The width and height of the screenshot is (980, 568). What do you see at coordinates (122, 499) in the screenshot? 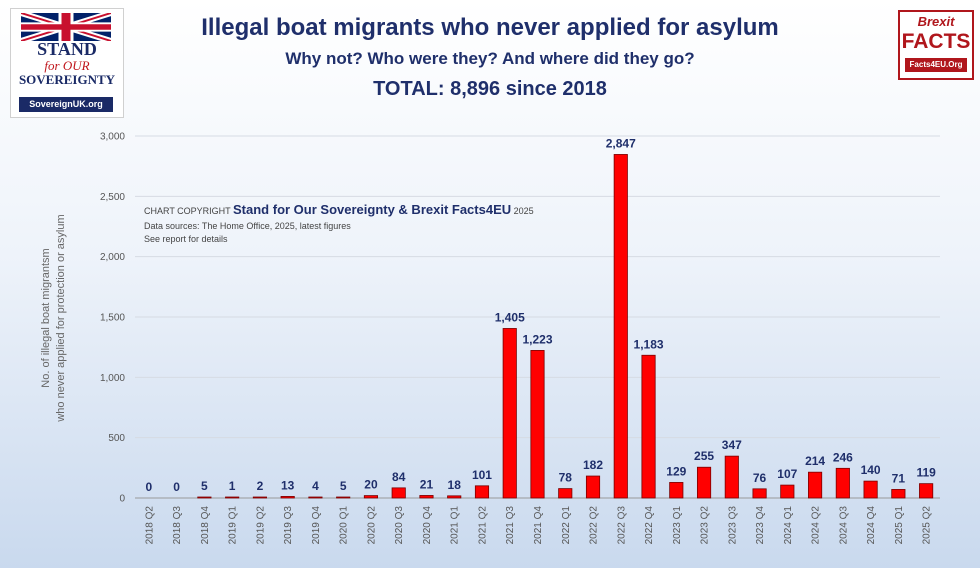
I see `y-tick-label: 0` at bounding box center [122, 499].